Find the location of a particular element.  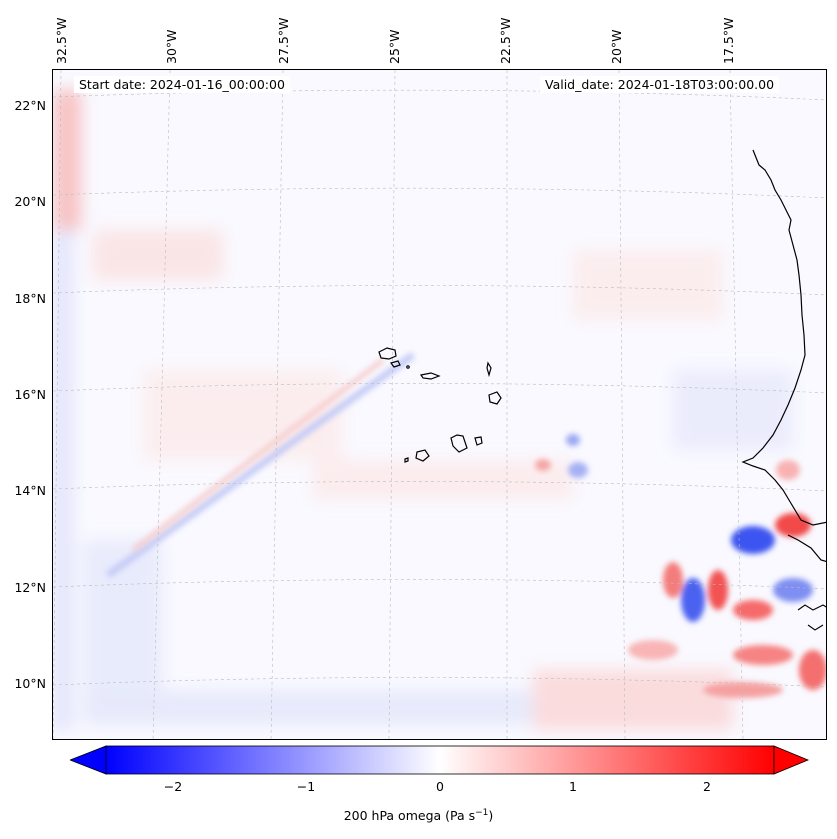

colorbar-tick: 2 is located at coordinates (707, 786).